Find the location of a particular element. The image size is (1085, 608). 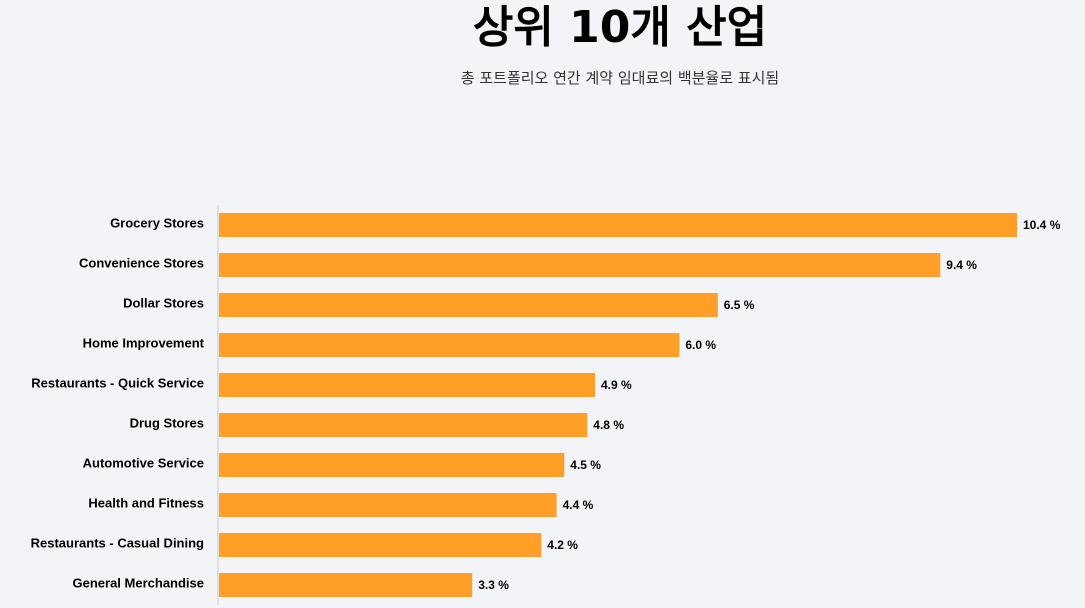

value-label: 4.9 % is located at coordinates (616, 385).